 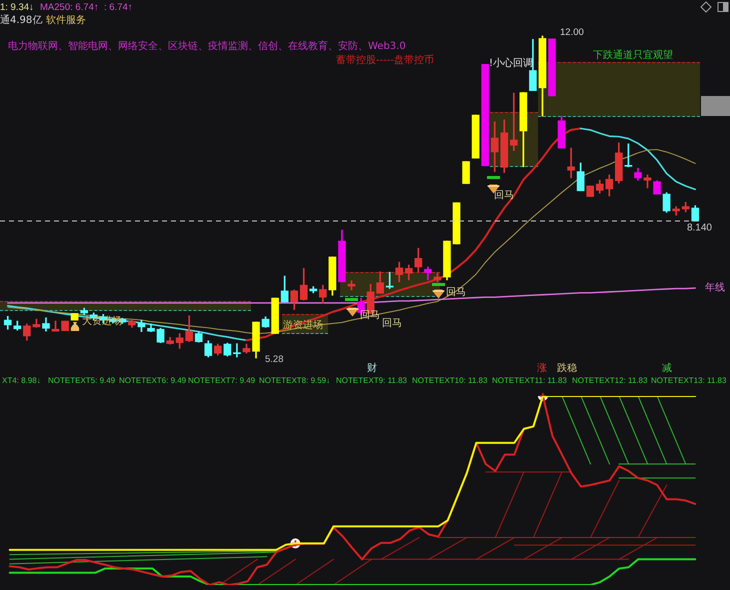 What do you see at coordinates (450, 381) in the screenshot?
I see `text: NOTETEXT10: 11.83` at bounding box center [450, 381].